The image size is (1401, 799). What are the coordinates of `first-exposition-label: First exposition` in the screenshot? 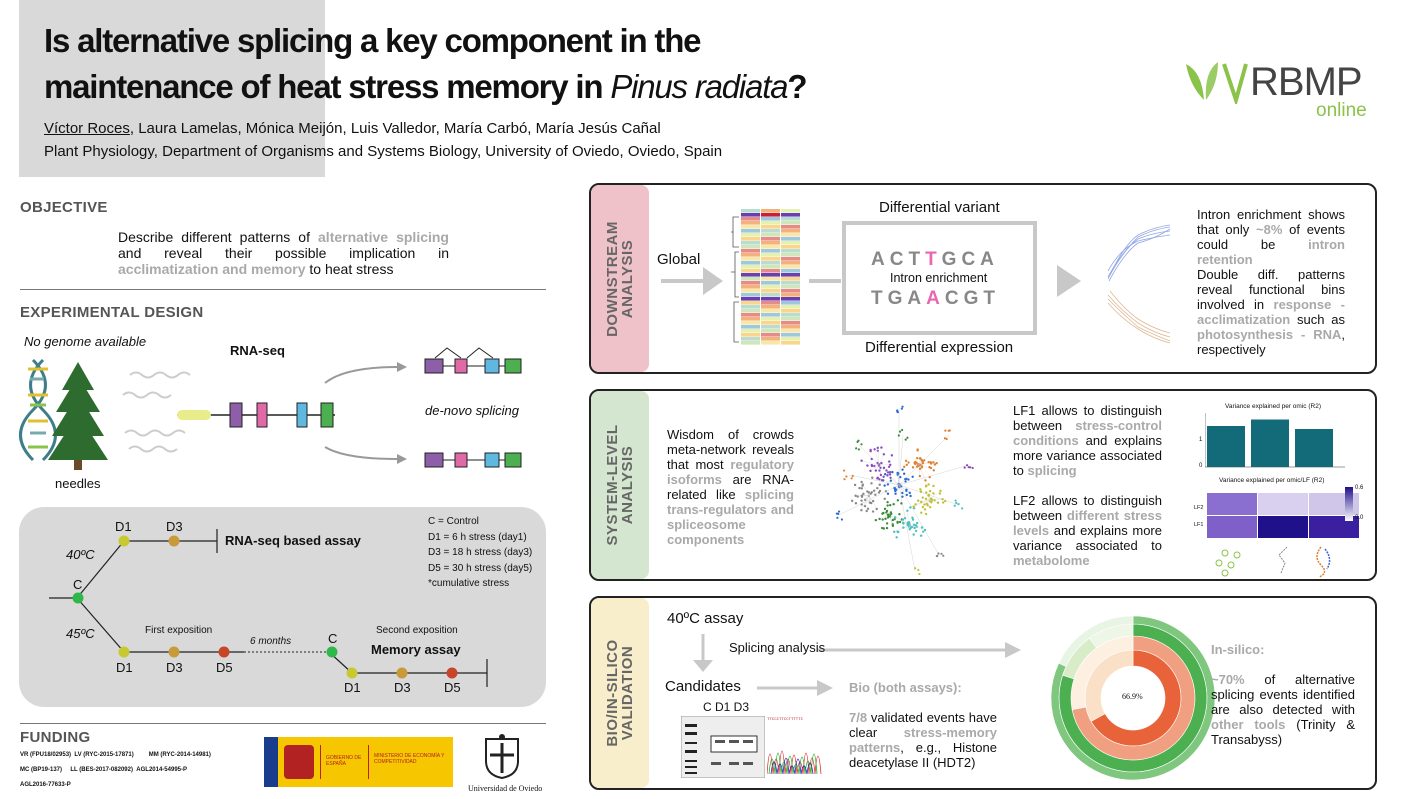 It's located at (179, 630).